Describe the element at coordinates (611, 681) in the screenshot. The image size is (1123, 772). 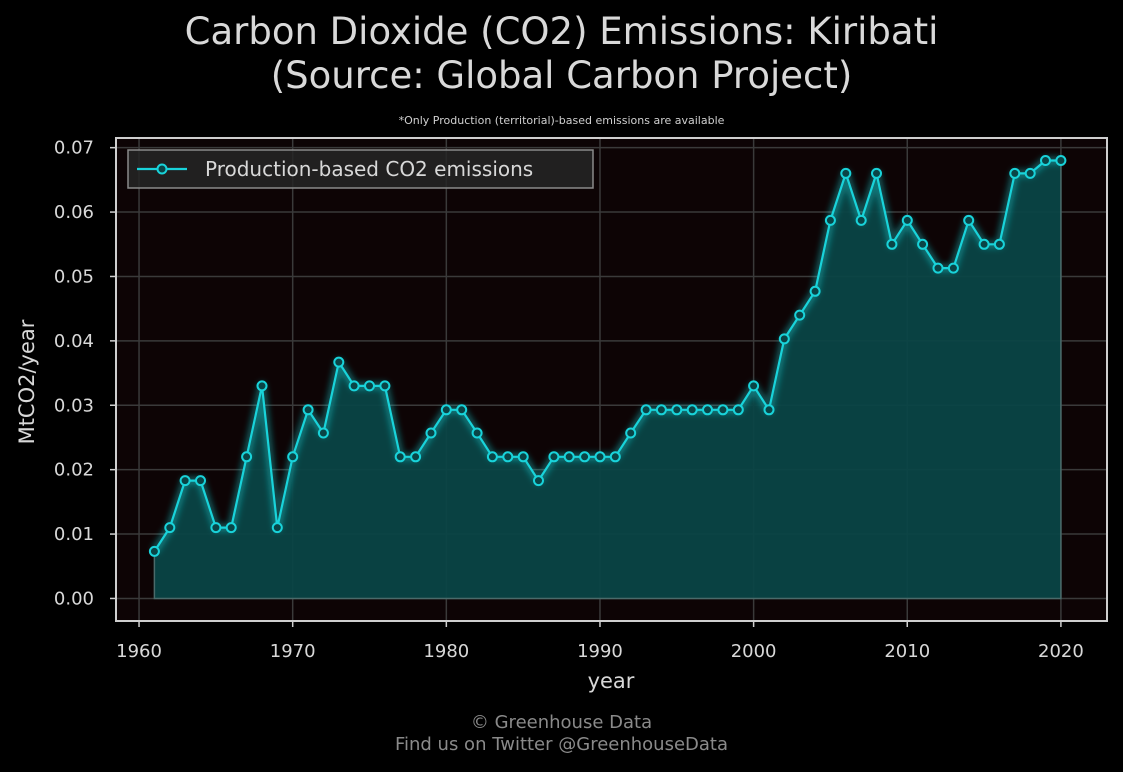
I see `x-axis-label: year` at that location.